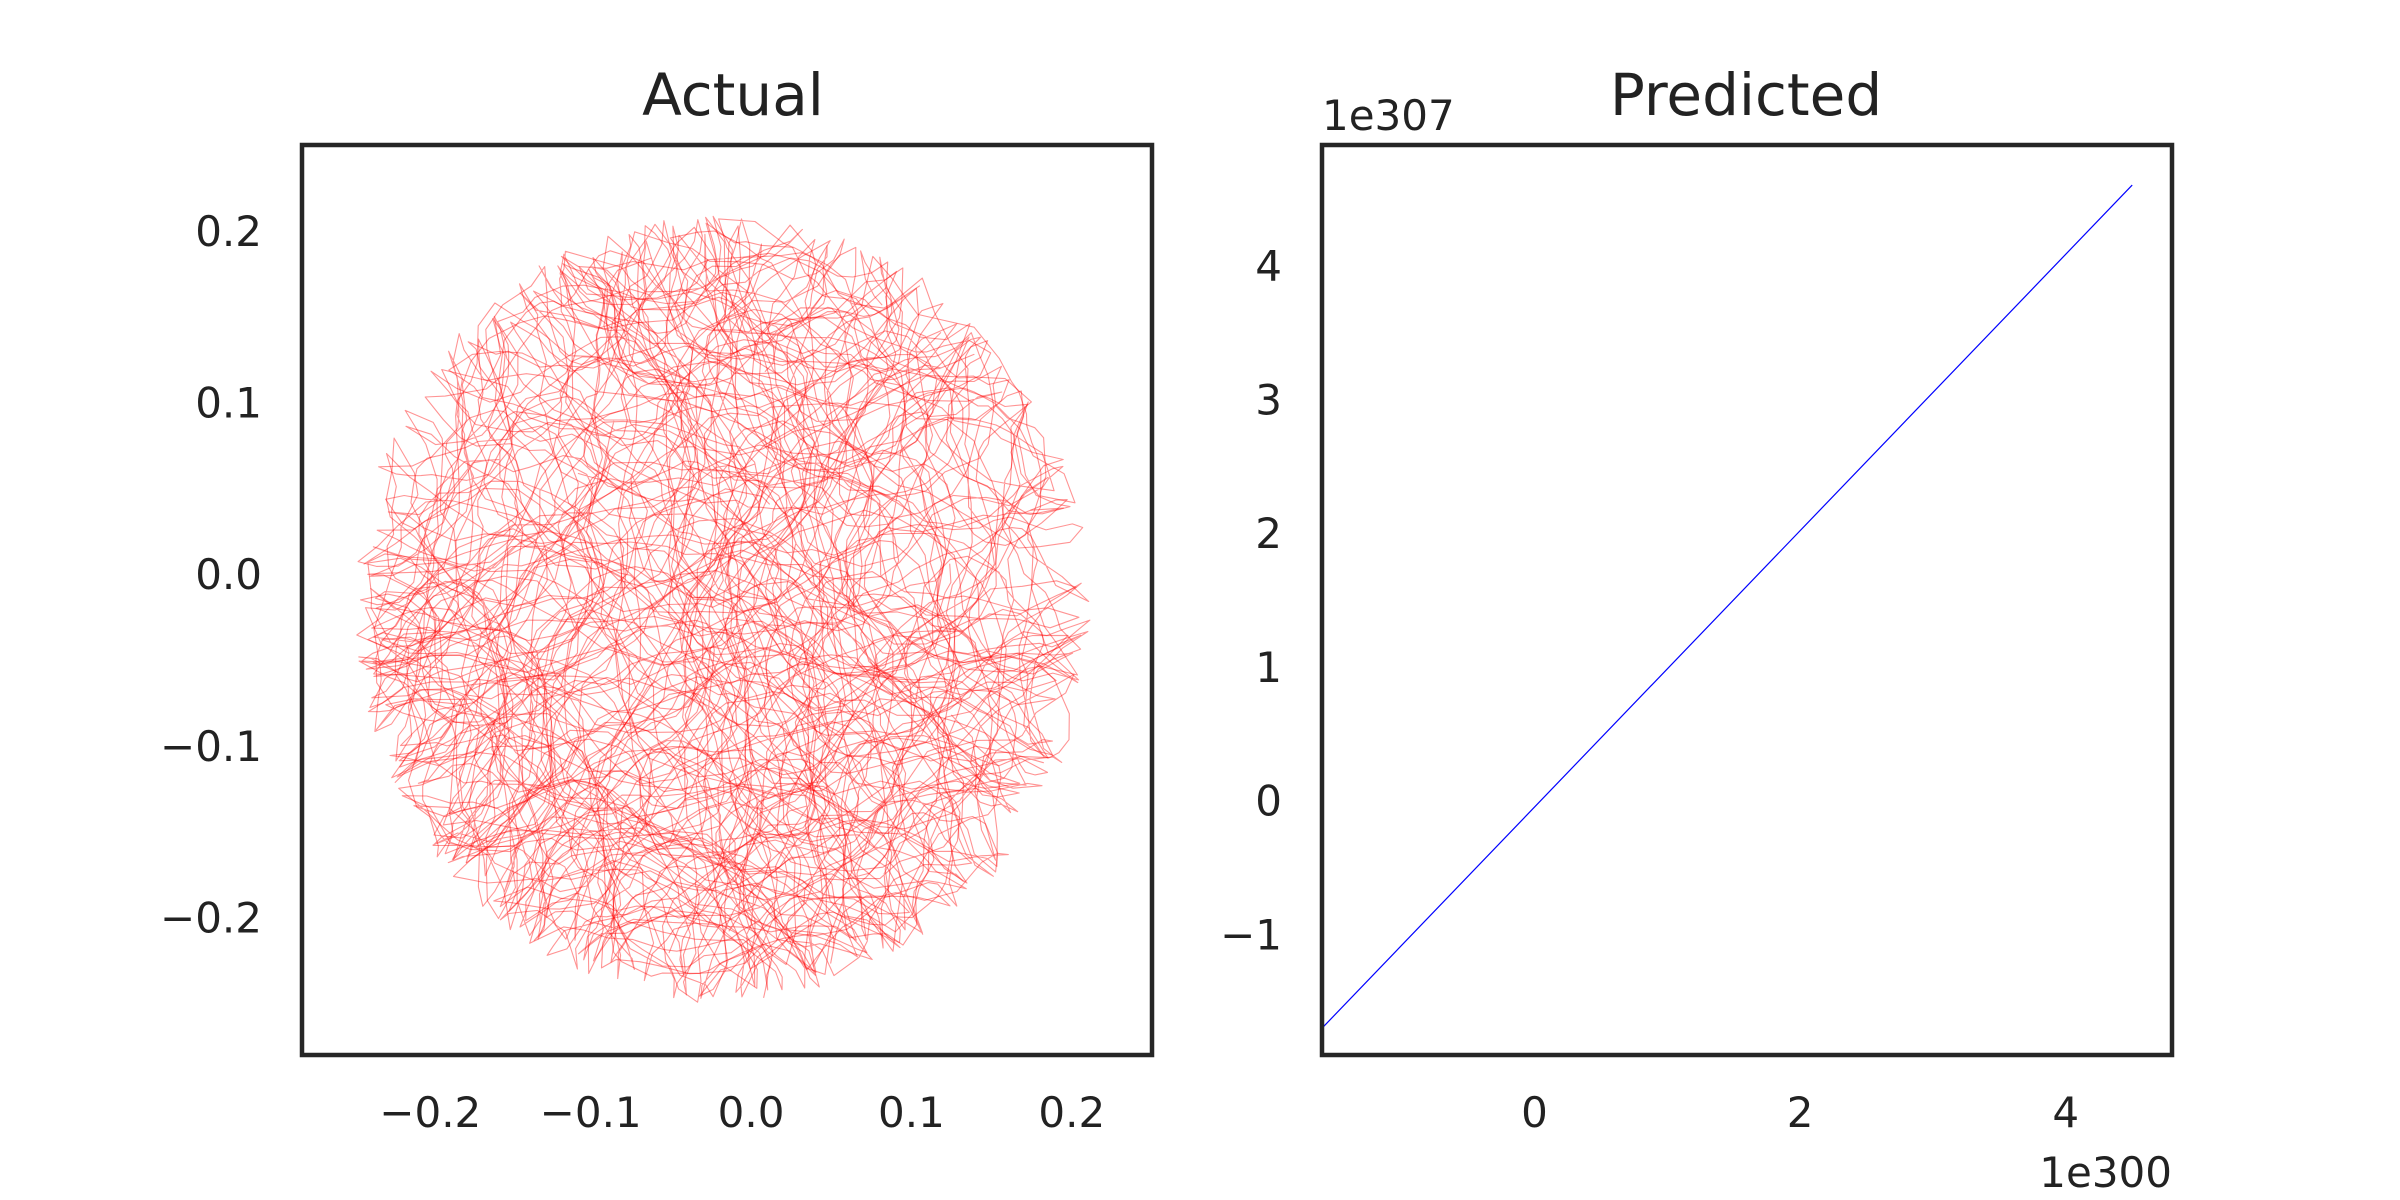 This screenshot has width=2400, height=1200. What do you see at coordinates (1071, 1112) in the screenshot?
I see `actual-x-tick-label: 0.2` at bounding box center [1071, 1112].